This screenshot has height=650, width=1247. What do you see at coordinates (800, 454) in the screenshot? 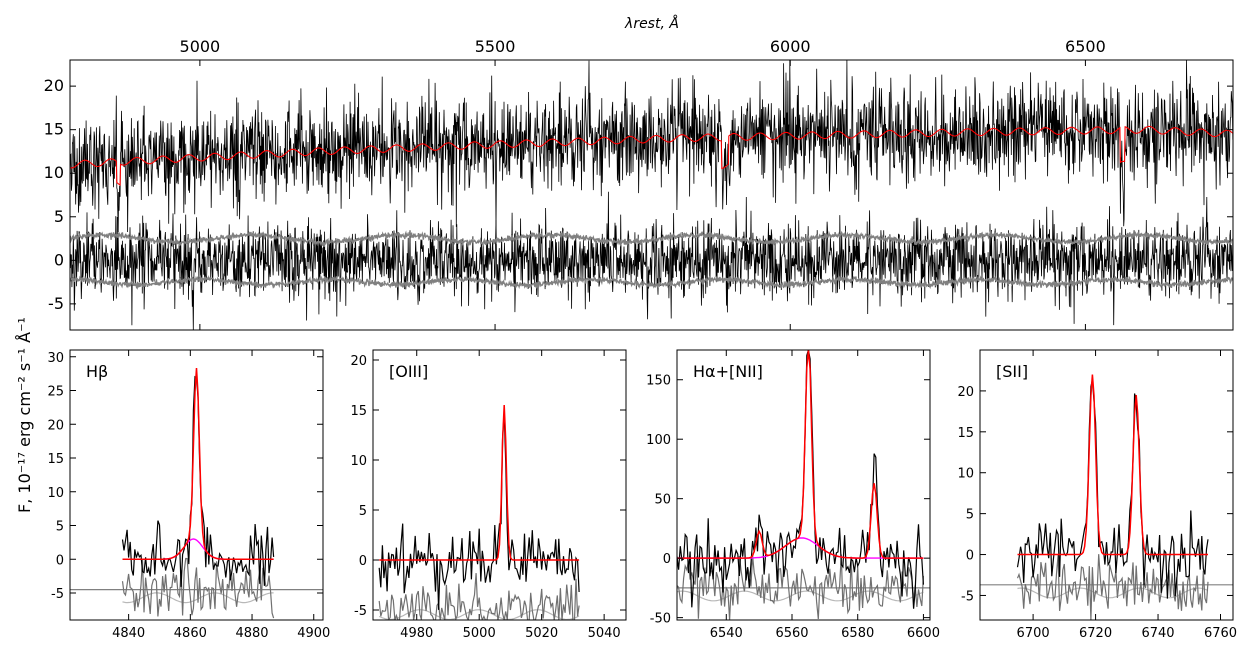
I see `halpha-fit-line` at bounding box center [800, 454].